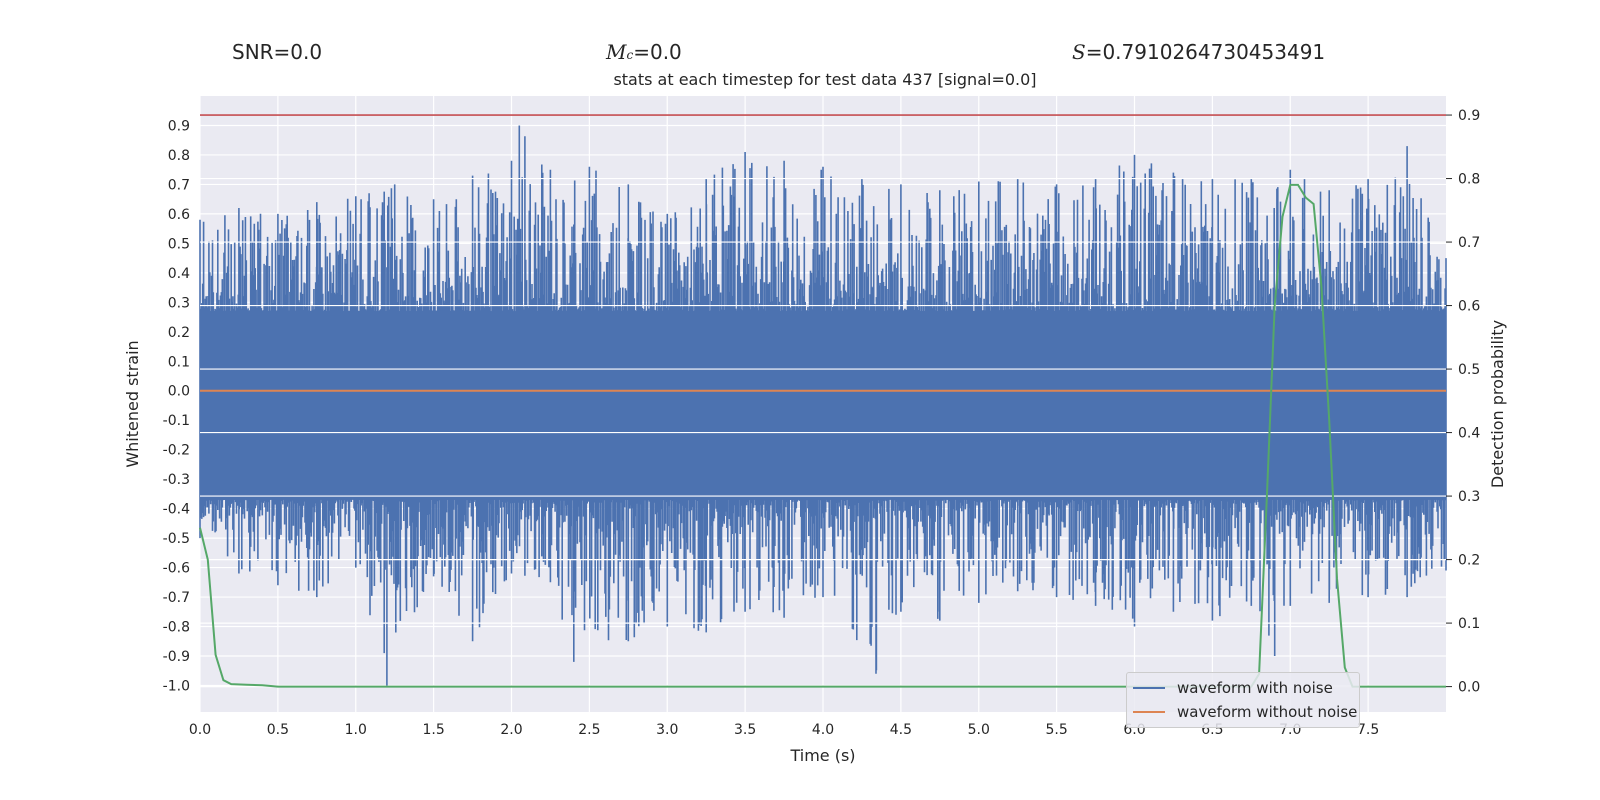 The image size is (1600, 800). I want to click on s-statistic-label: S=0.7910264730453491, so click(1198, 52).